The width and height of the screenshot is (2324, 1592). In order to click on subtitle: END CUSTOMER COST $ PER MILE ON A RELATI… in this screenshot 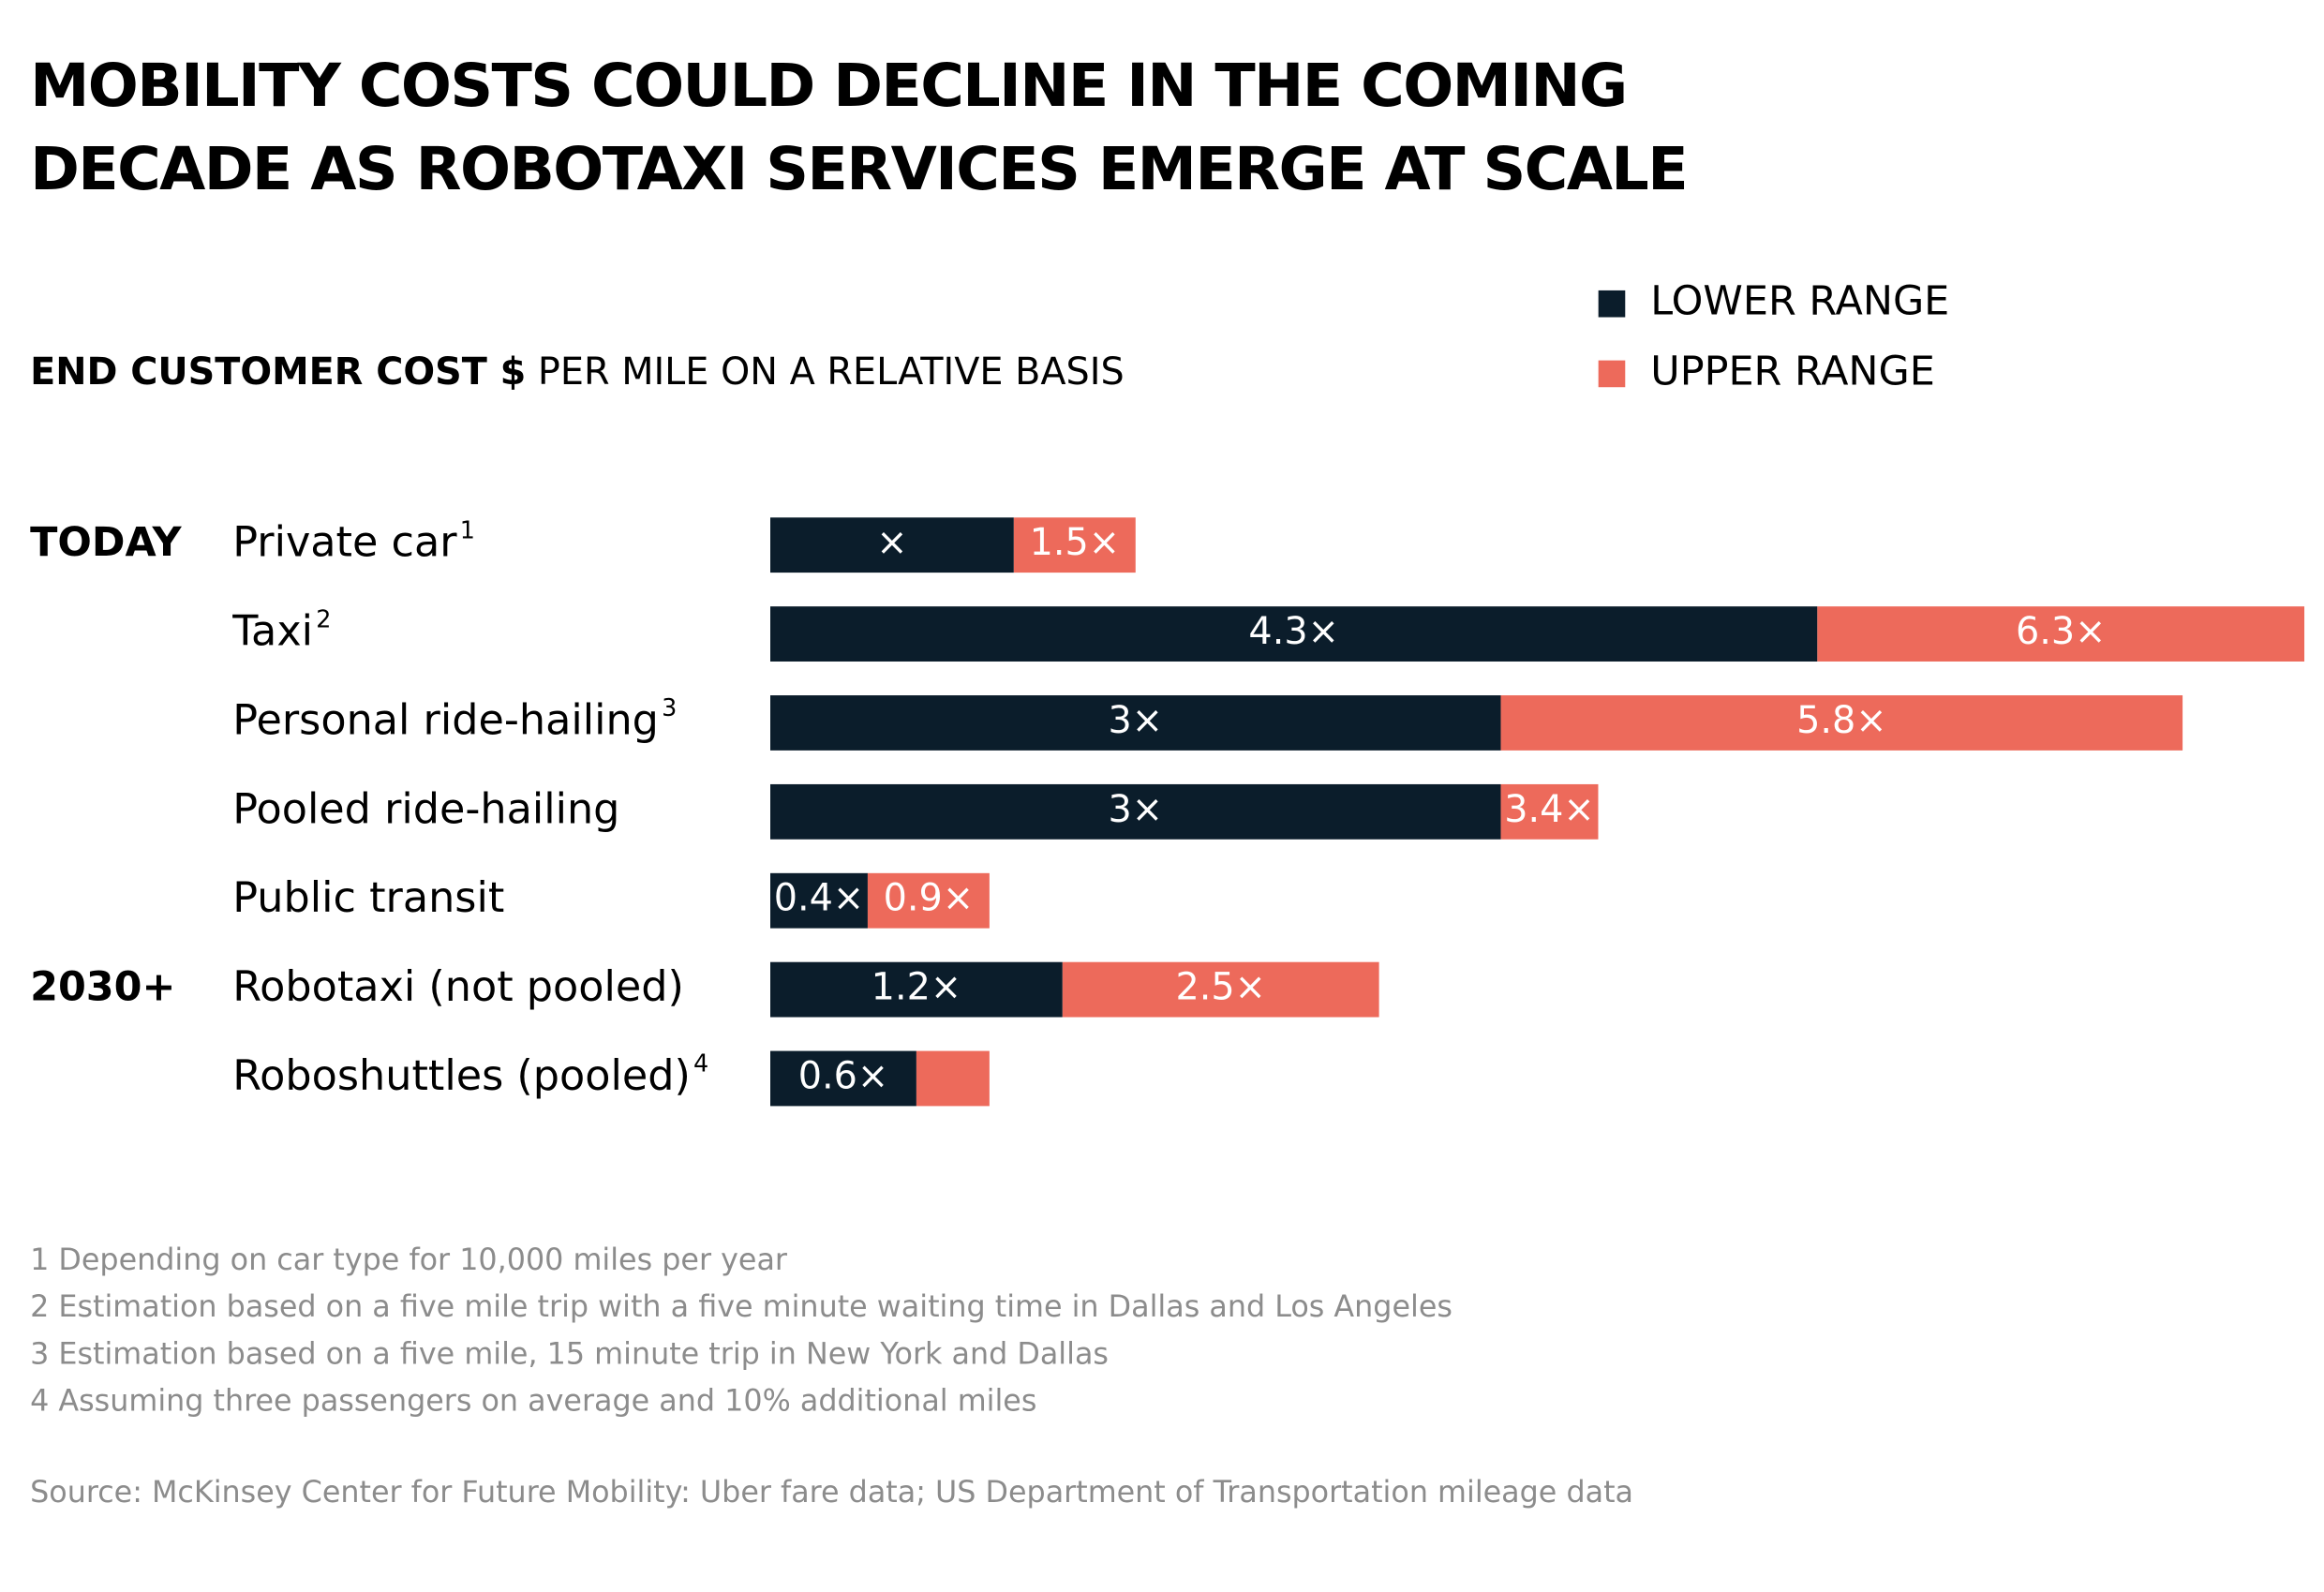, I will do `click(577, 371)`.